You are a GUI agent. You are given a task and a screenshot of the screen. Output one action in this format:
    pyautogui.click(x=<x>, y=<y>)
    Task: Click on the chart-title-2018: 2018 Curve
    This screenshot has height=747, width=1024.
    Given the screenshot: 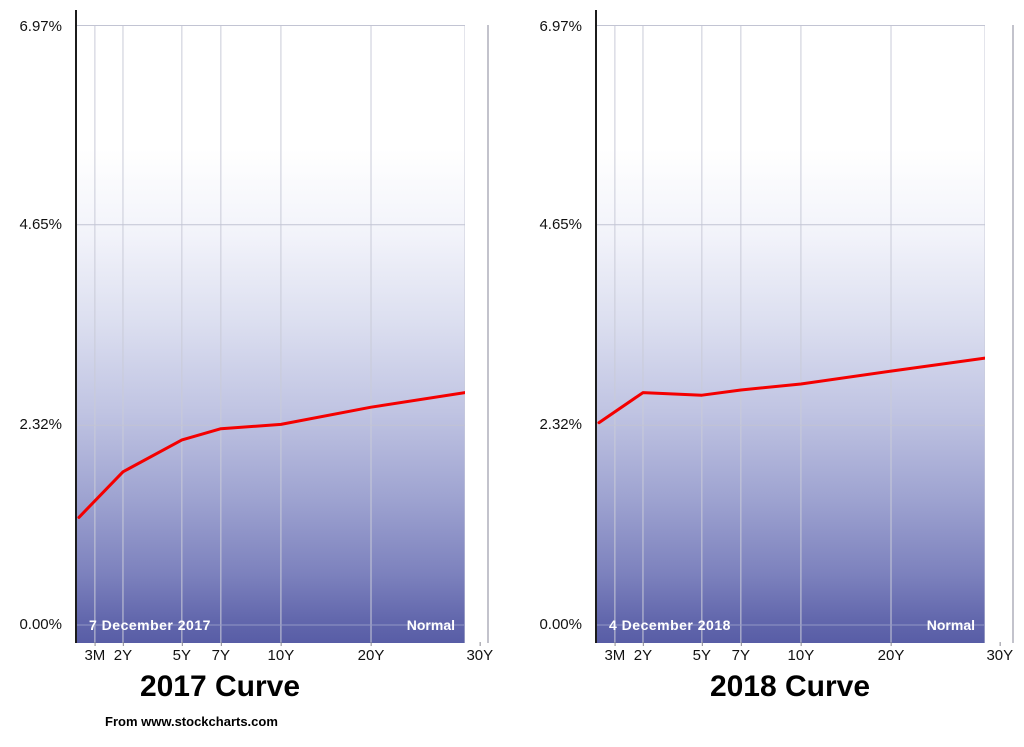 What is the action you would take?
    pyautogui.click(x=790, y=686)
    